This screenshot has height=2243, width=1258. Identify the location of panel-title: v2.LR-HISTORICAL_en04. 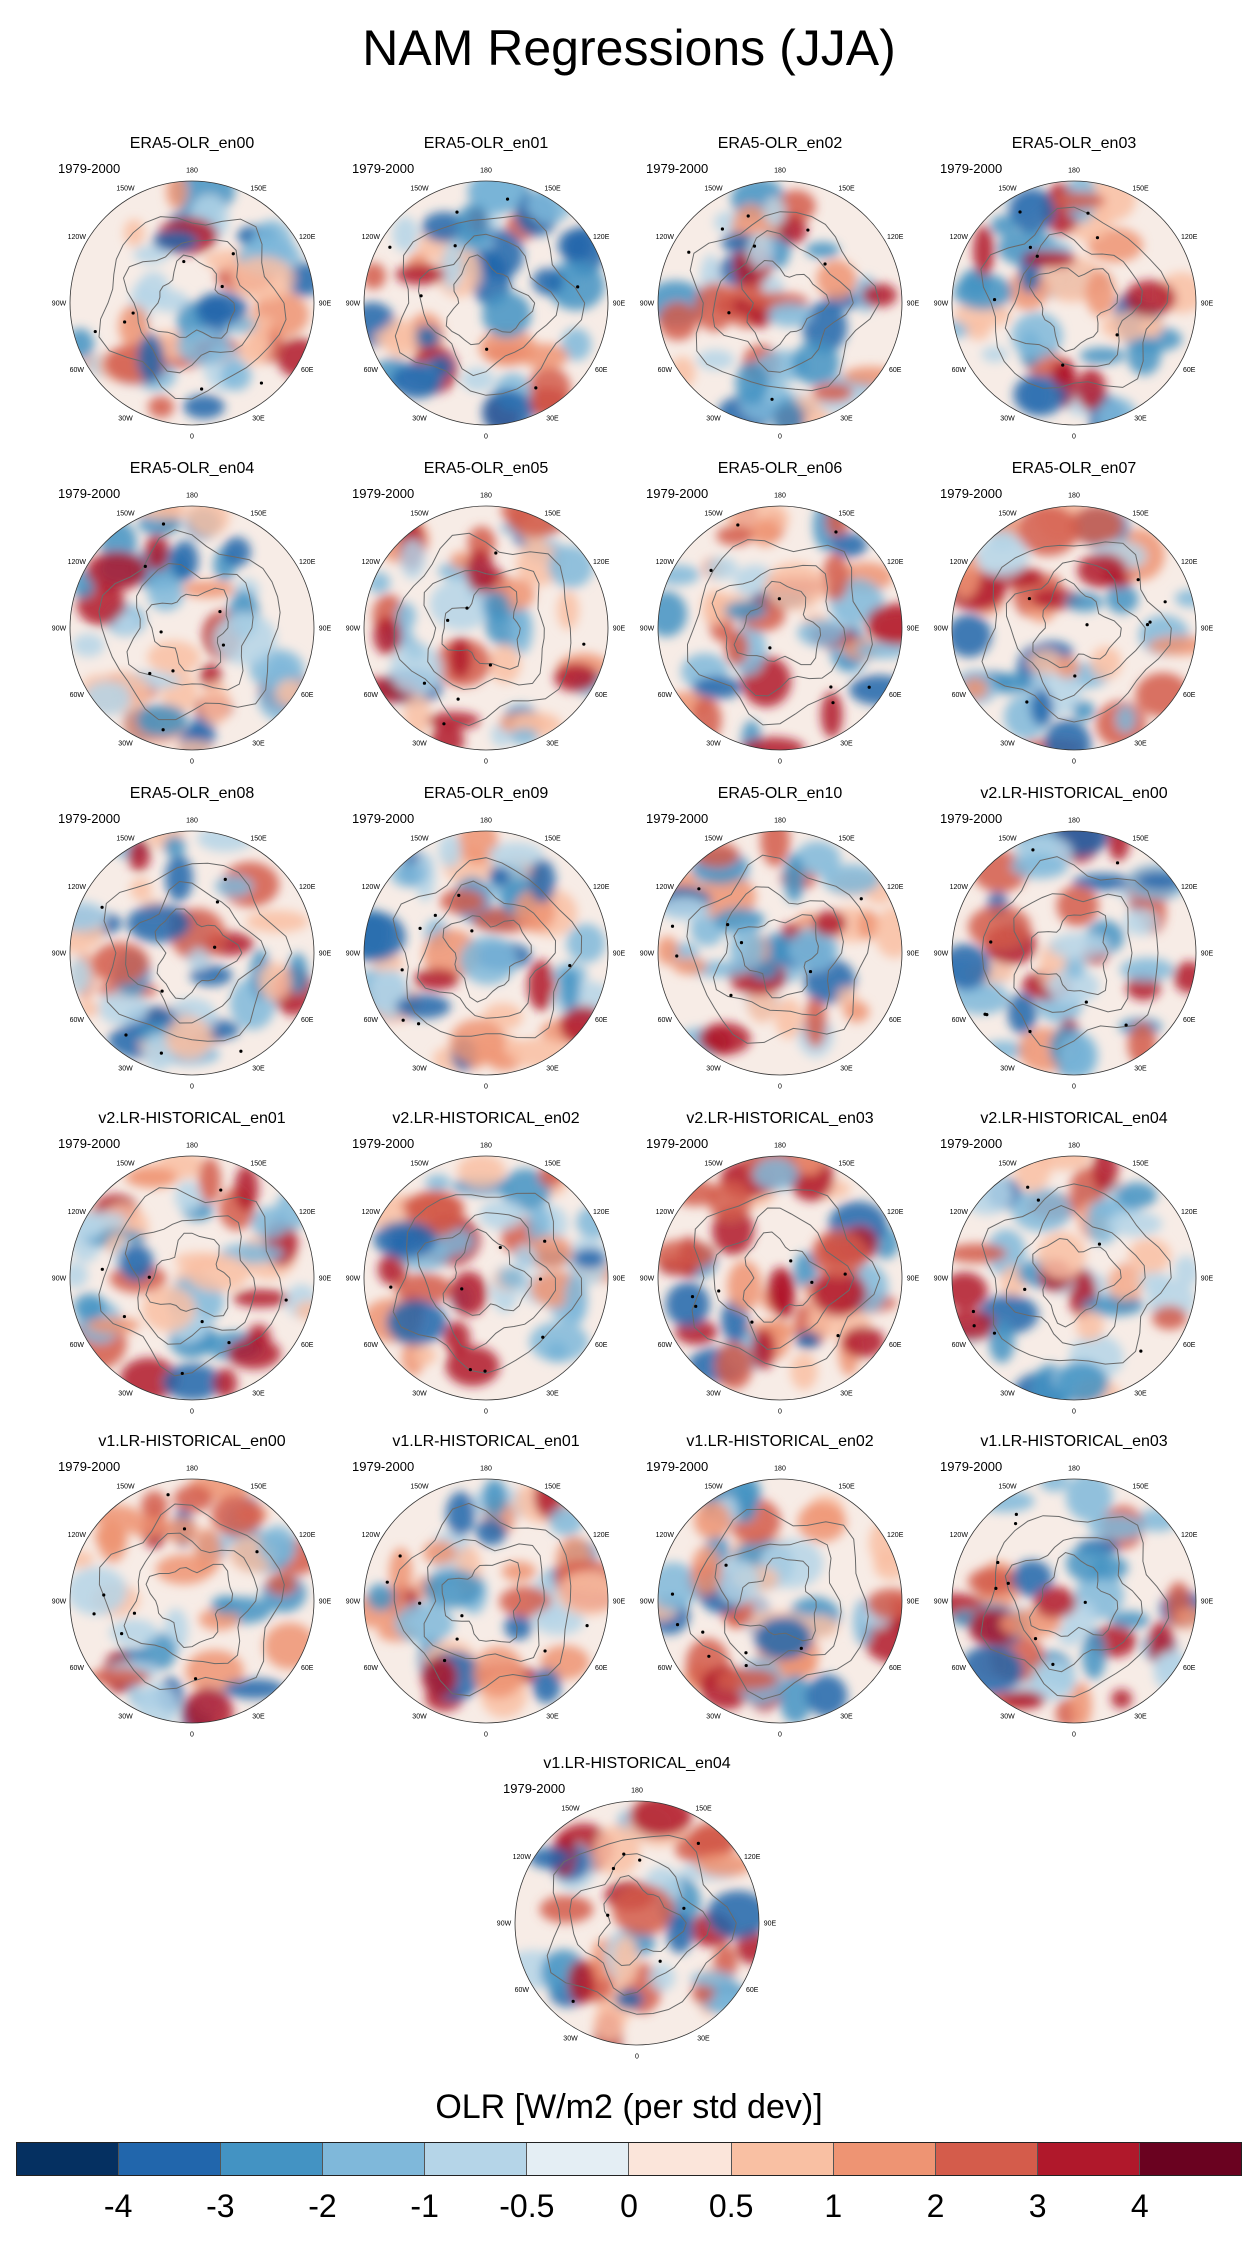
(1074, 1118).